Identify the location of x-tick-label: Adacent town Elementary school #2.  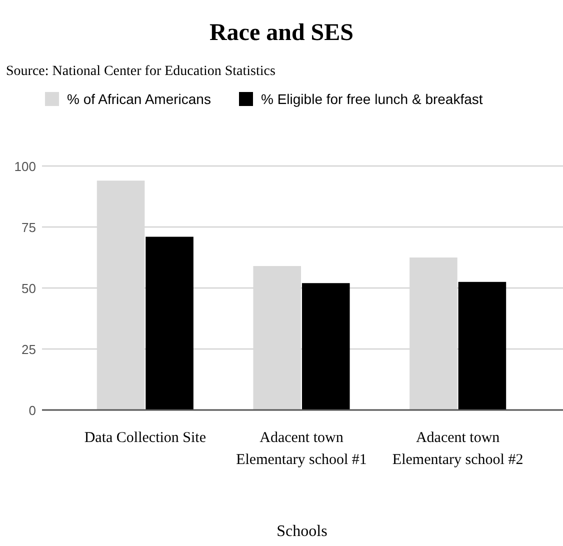
(458, 449).